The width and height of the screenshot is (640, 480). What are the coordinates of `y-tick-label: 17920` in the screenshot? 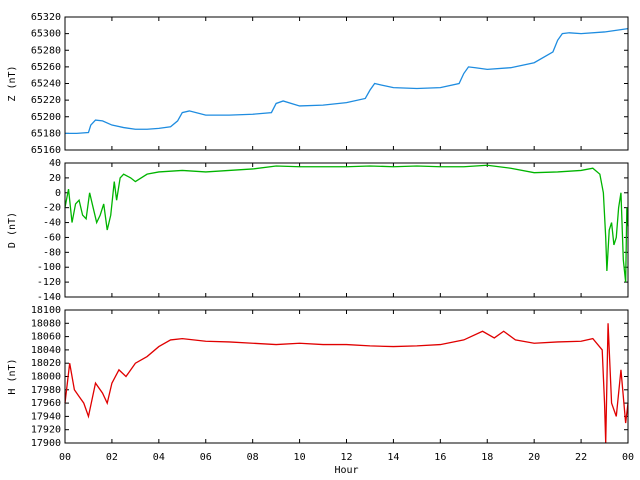 It's located at (46, 430).